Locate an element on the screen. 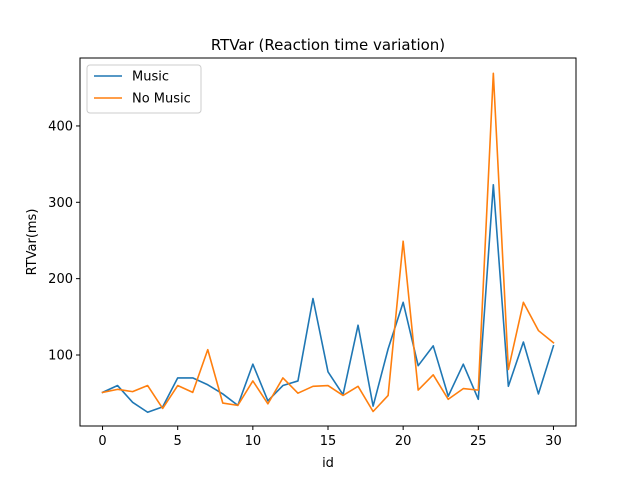  x-tick-label: 0 is located at coordinates (102, 441).